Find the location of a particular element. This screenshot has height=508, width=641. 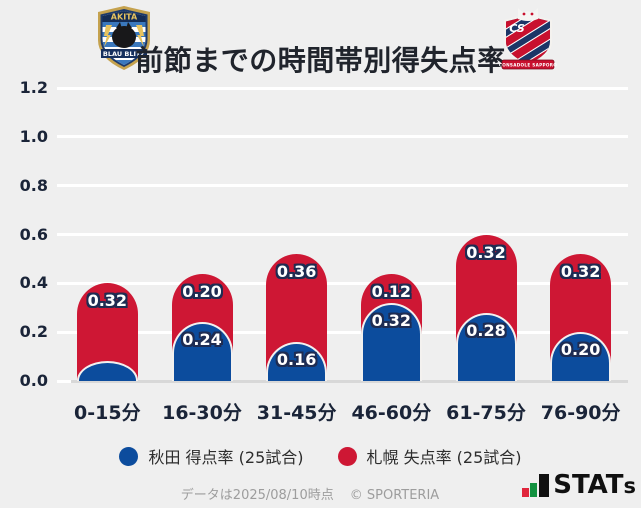

data-note: データは2025/08/10時点 © SPORTERIA is located at coordinates (310, 493).